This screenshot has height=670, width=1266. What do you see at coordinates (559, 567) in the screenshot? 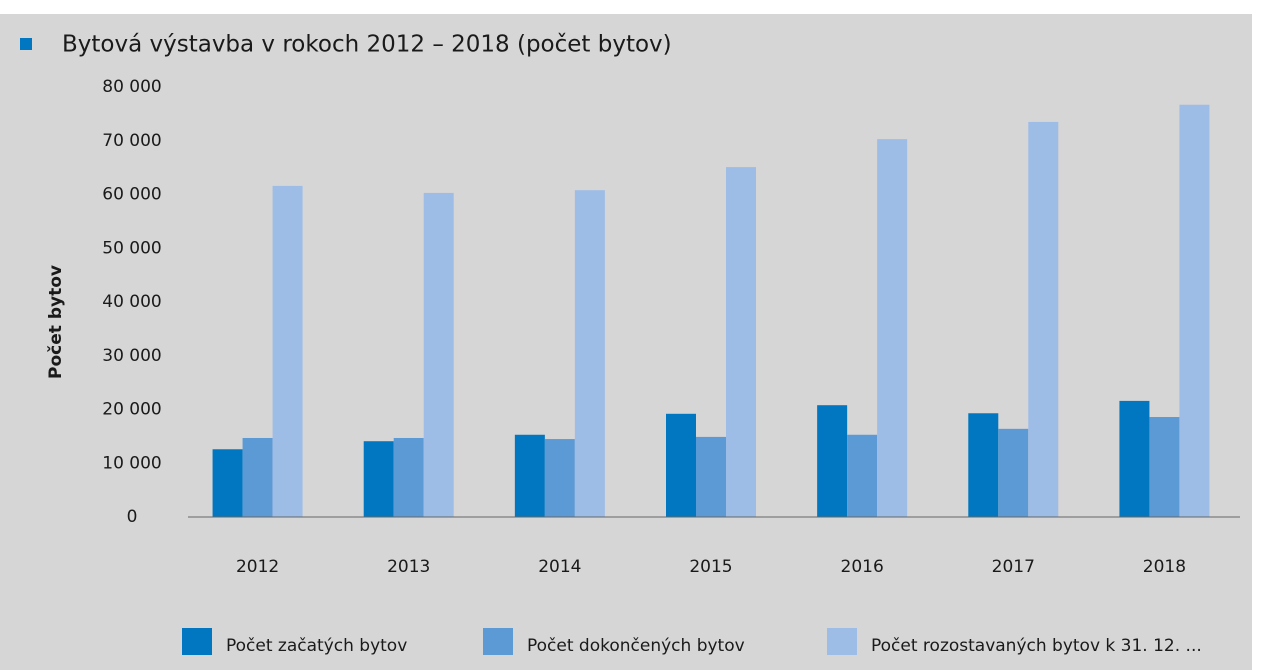
I see `x-tick-label: 2014` at bounding box center [559, 567].